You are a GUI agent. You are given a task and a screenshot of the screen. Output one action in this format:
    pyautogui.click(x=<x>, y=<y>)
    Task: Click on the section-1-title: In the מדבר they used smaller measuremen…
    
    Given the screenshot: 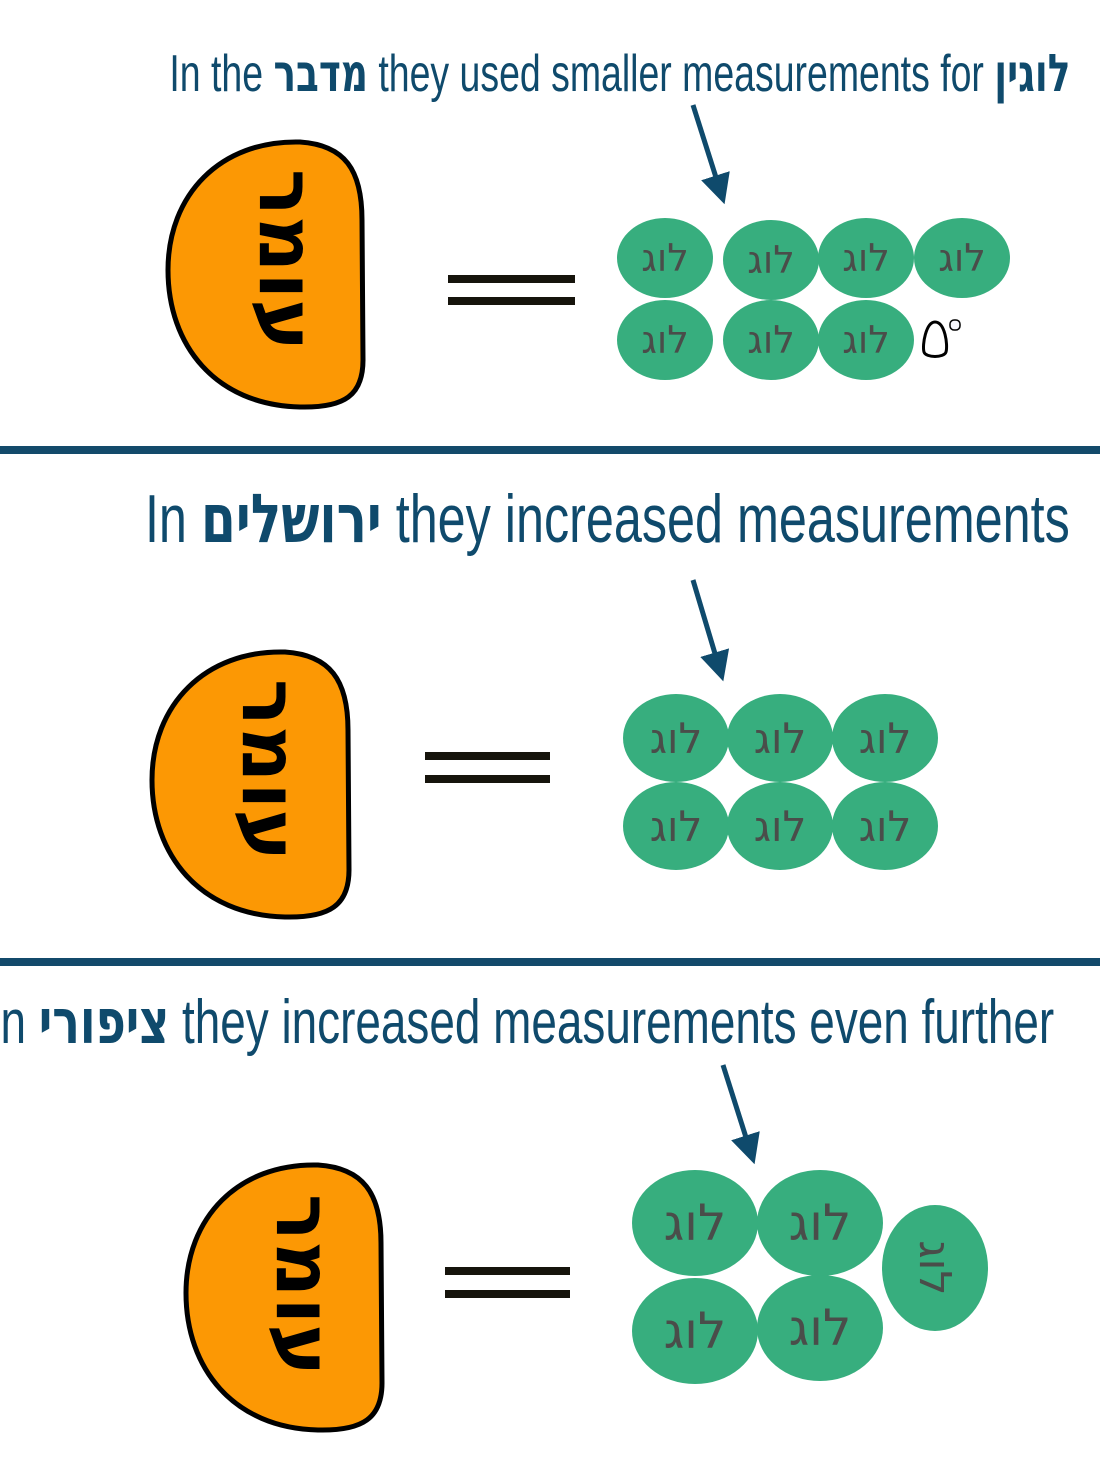 What is the action you would take?
    pyautogui.click(x=619, y=74)
    